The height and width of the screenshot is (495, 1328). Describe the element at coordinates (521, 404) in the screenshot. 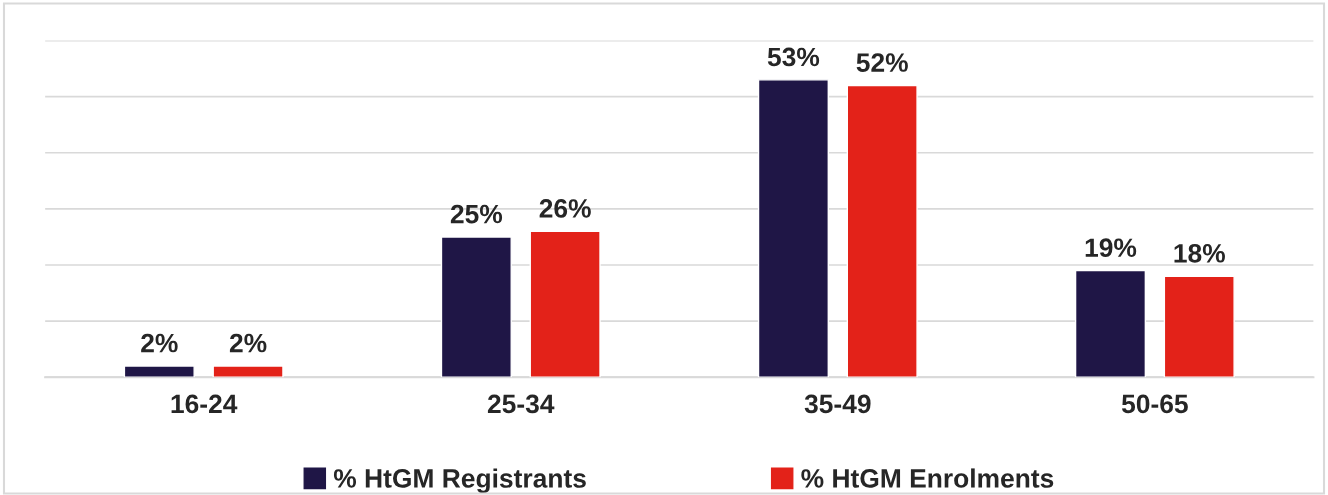

I see `x-tick-label: 25-34` at that location.